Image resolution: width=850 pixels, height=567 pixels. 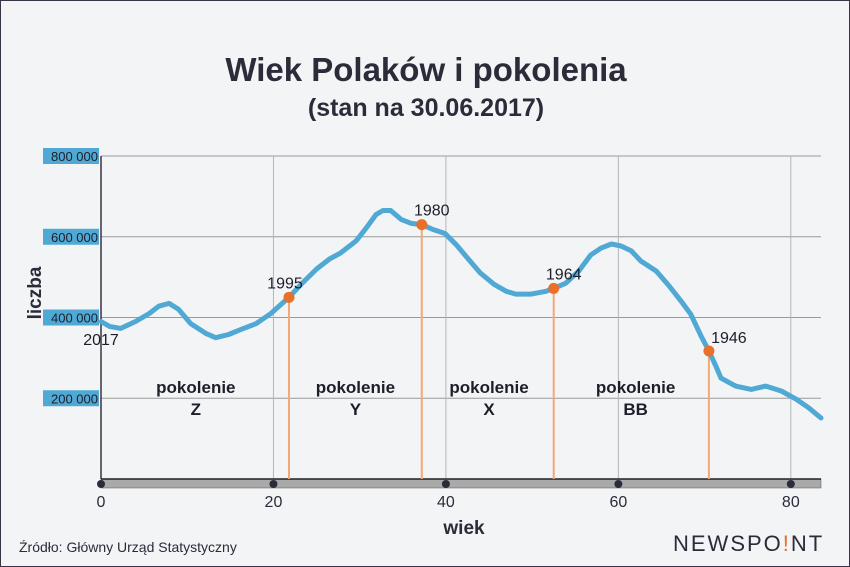 What do you see at coordinates (489, 409) in the screenshot?
I see `generation-name: X` at bounding box center [489, 409].